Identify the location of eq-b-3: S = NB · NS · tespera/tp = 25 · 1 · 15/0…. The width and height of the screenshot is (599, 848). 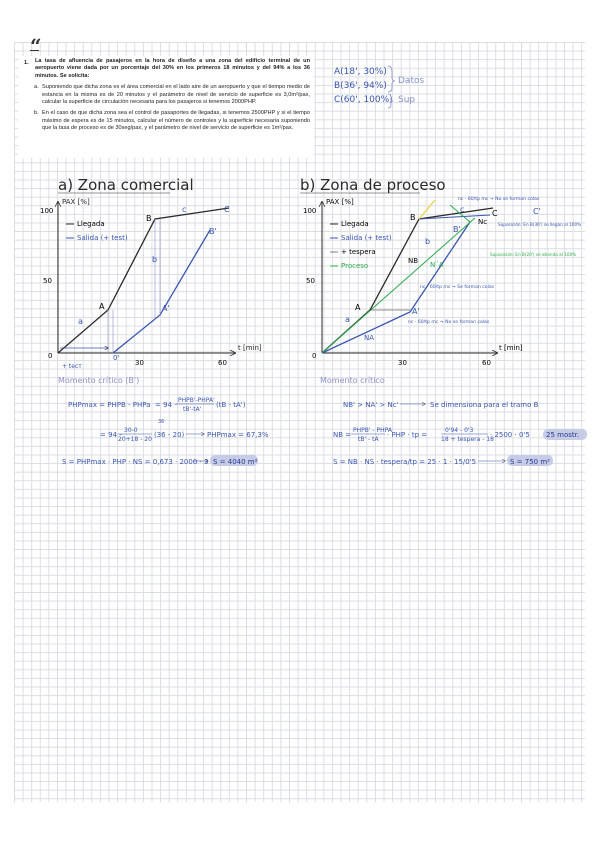
(404, 462).